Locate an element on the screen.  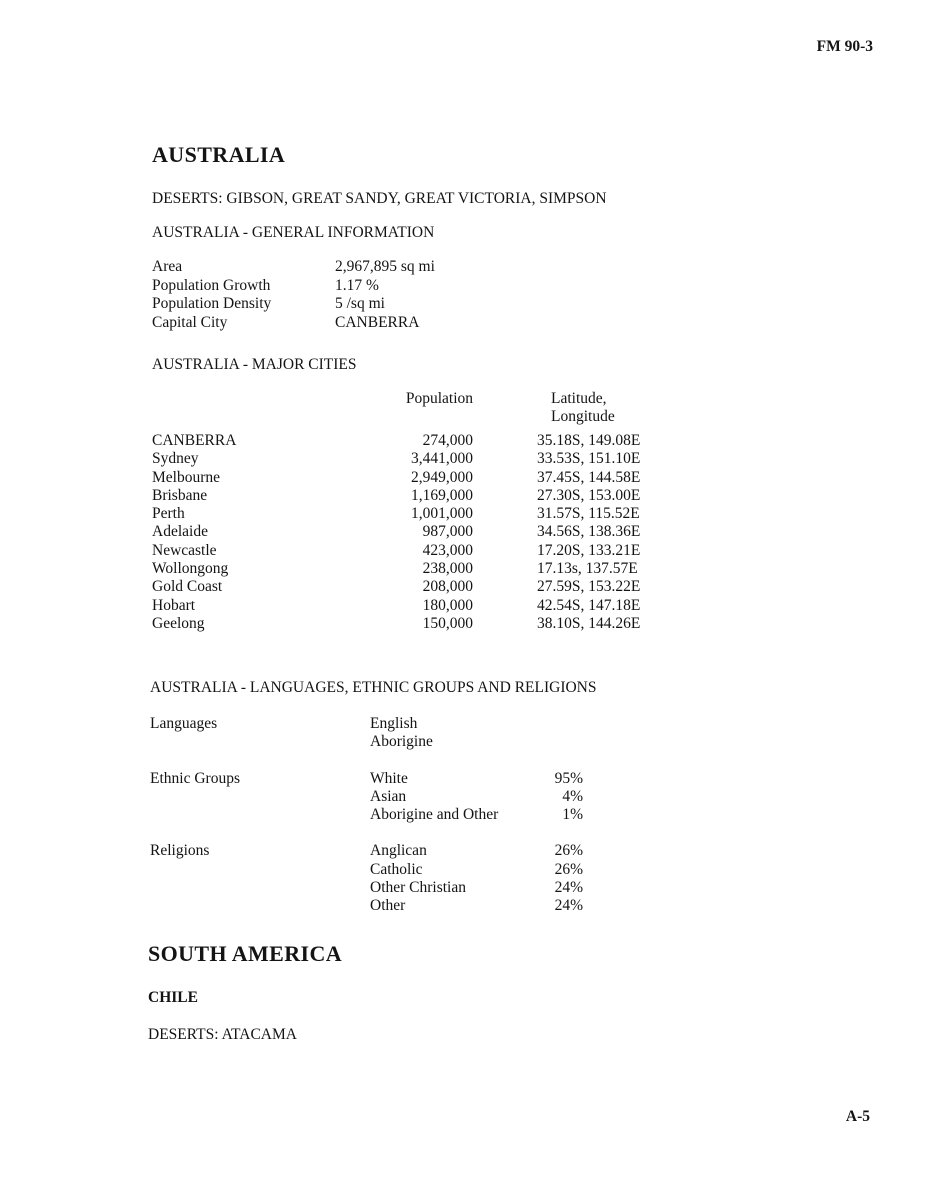
list-item: White 95% is located at coordinates (476, 779).